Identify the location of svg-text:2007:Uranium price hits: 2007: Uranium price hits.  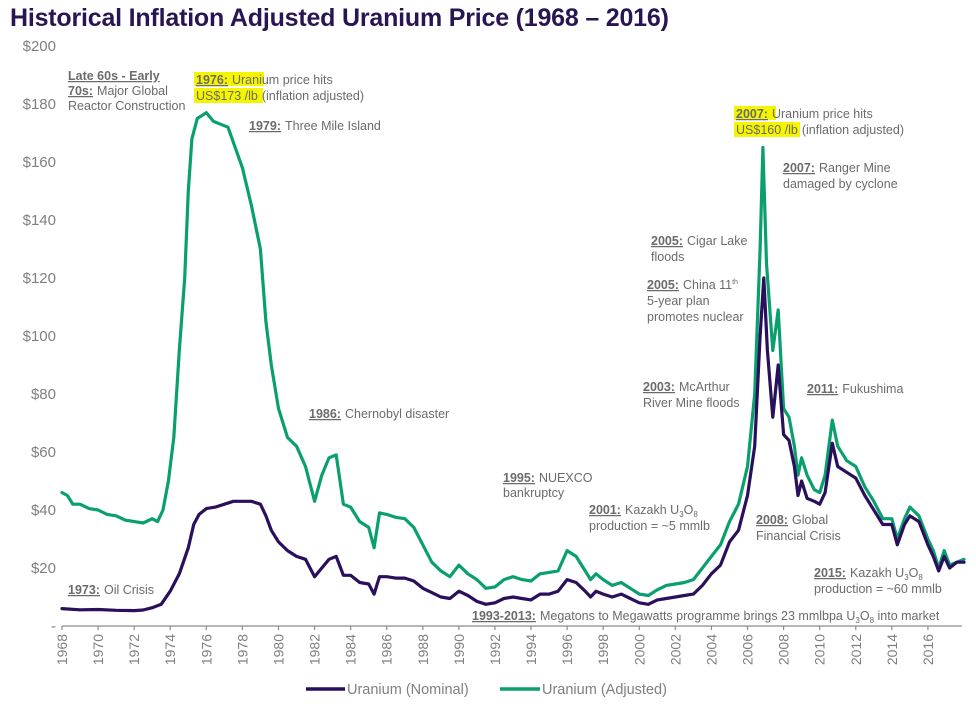
(804, 114).